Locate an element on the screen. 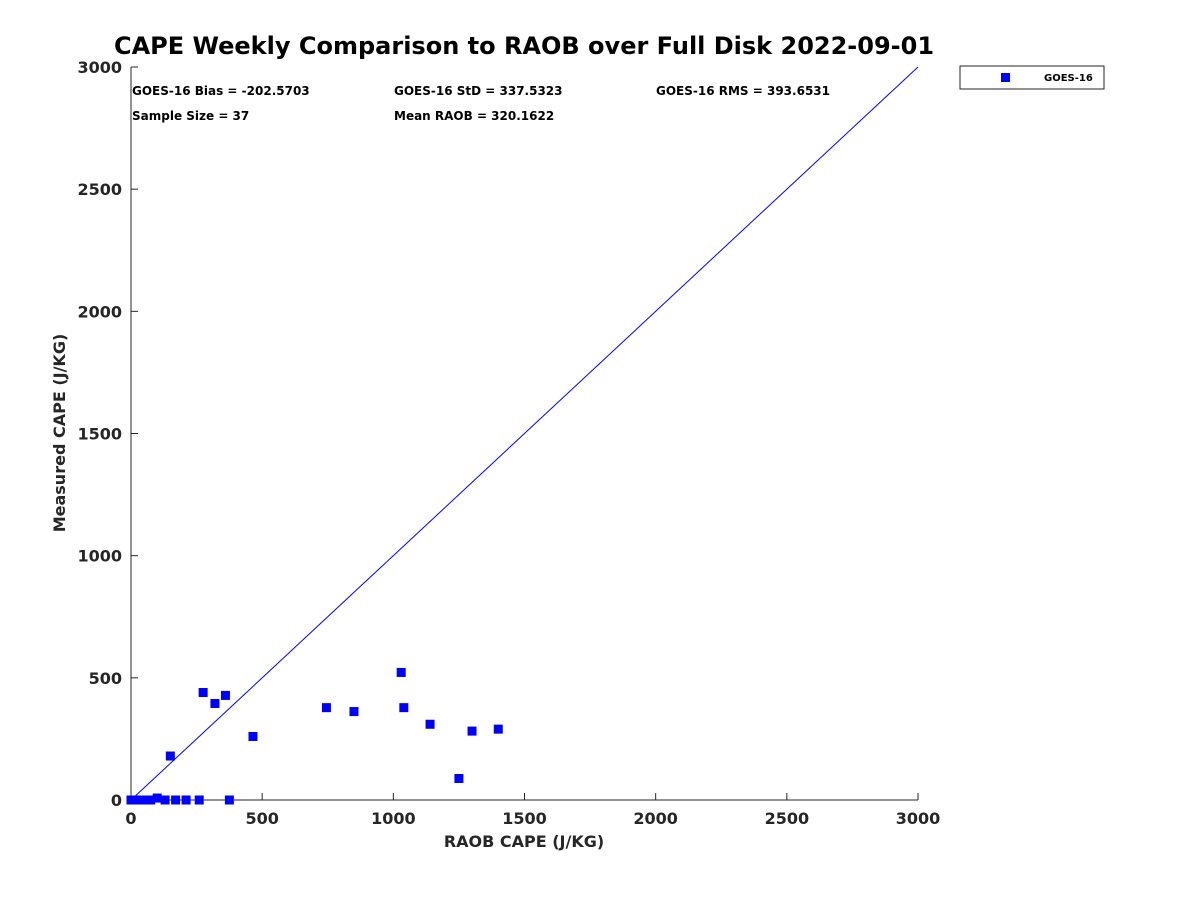 Image resolution: width=1200 pixels, height=900 pixels. y-tick-label: 1000 is located at coordinates (99, 556).